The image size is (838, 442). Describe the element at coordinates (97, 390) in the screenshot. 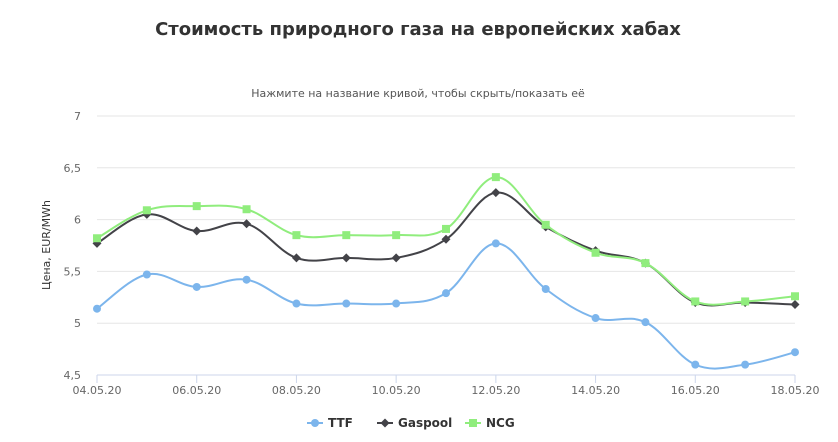

I see `x-tick-label: 04.05.20` at that location.